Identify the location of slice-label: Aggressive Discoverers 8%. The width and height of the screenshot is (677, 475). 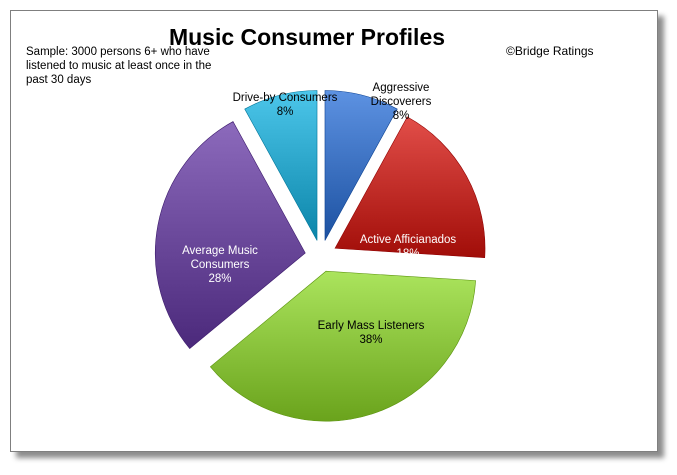
(401, 102).